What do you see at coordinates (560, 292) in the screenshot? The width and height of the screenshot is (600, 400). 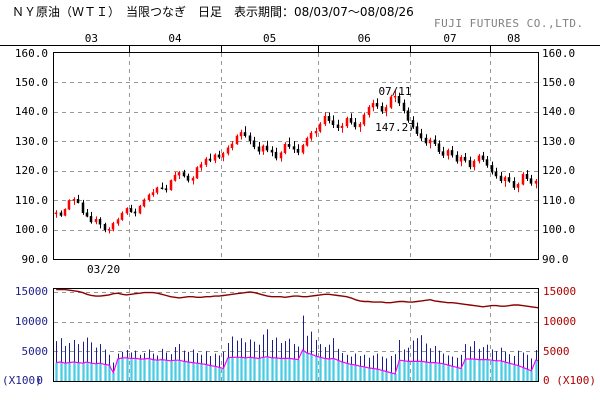 I see `volume-label-right-15000: 15000` at bounding box center [560, 292].